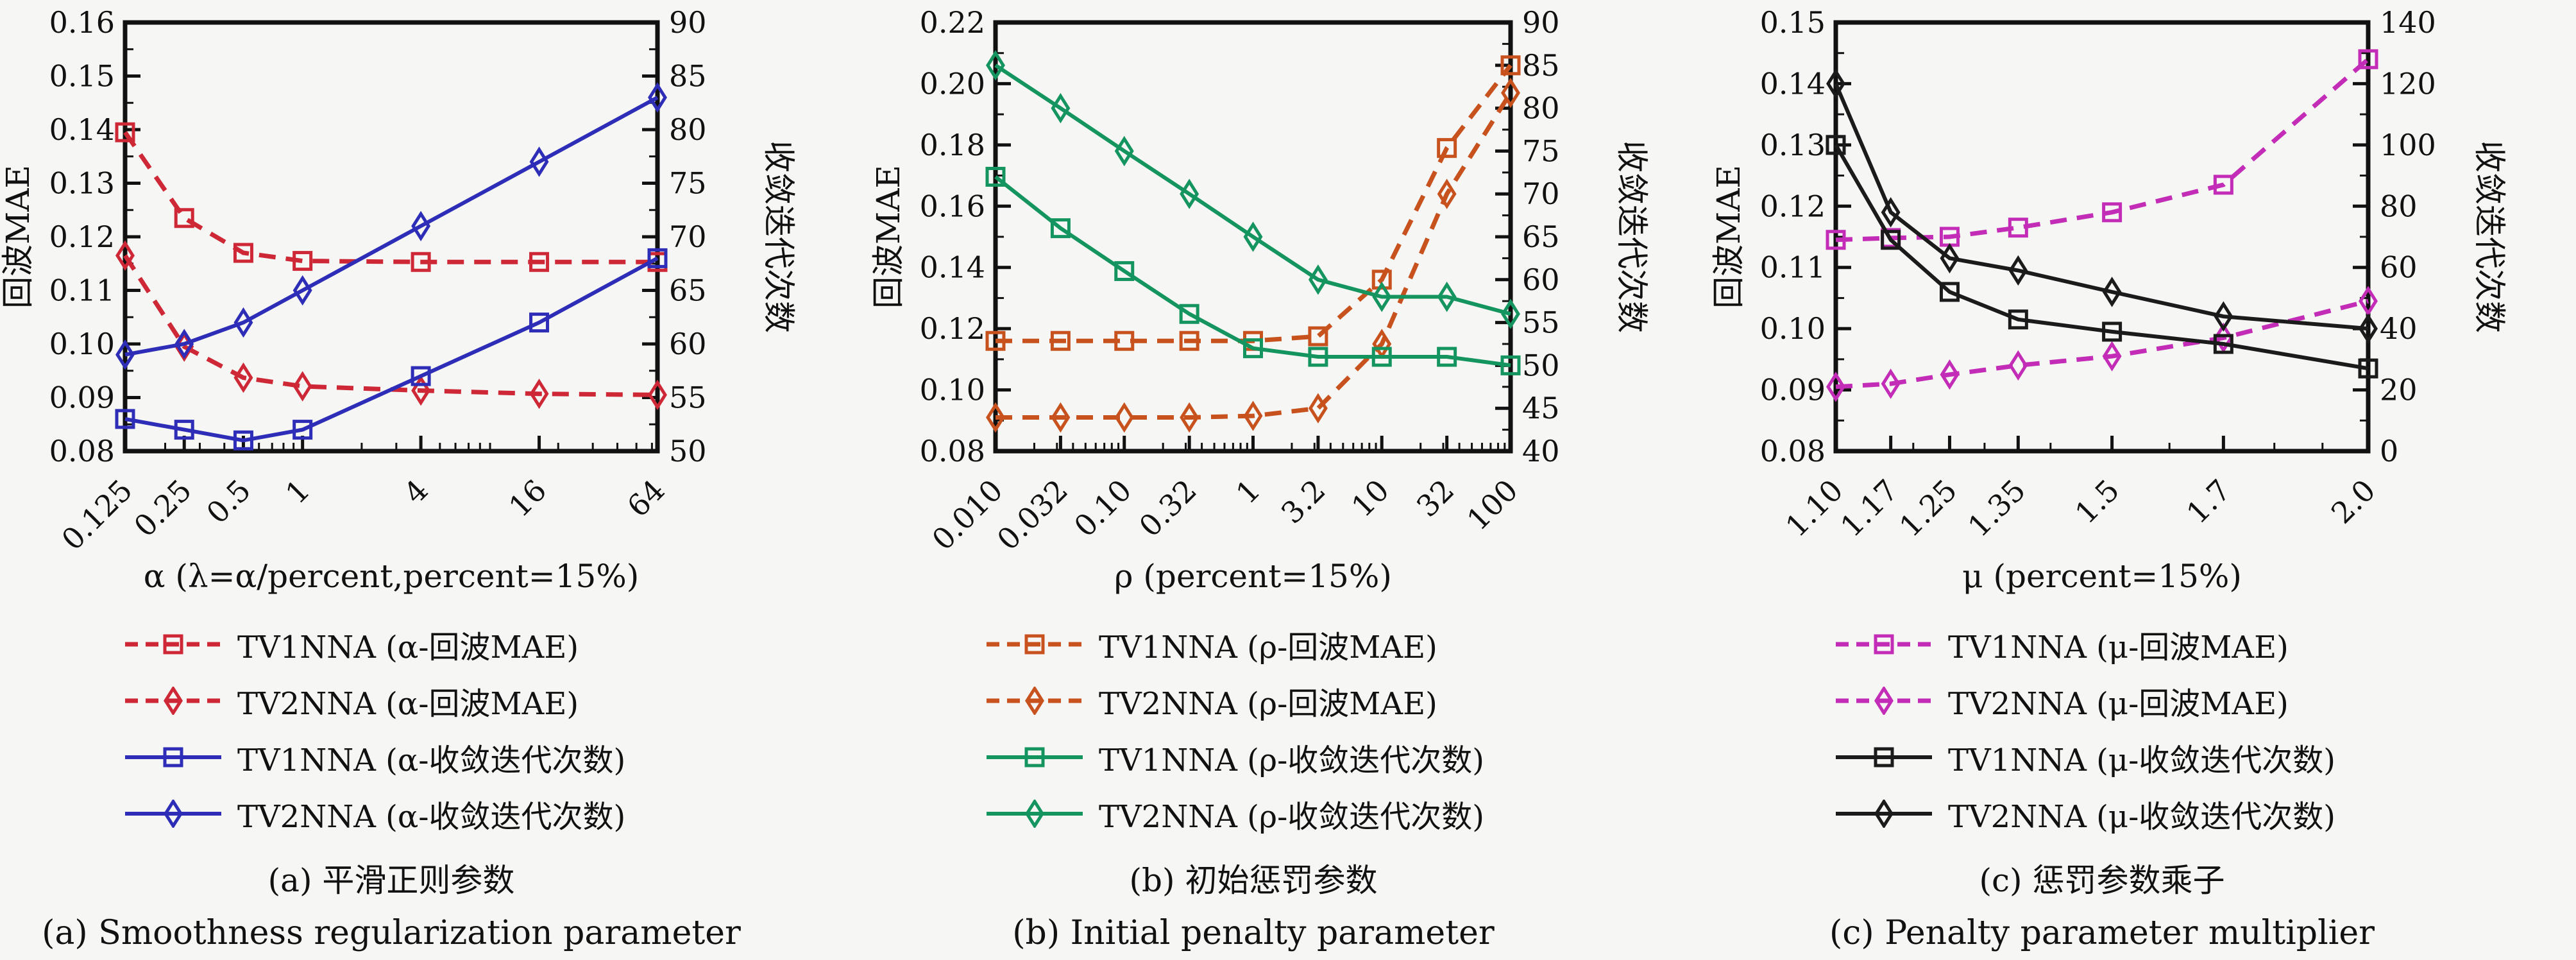 The width and height of the screenshot is (2576, 960). Describe the element at coordinates (1793, 267) in the screenshot. I see `y-left-tick-label: 0.11` at that location.